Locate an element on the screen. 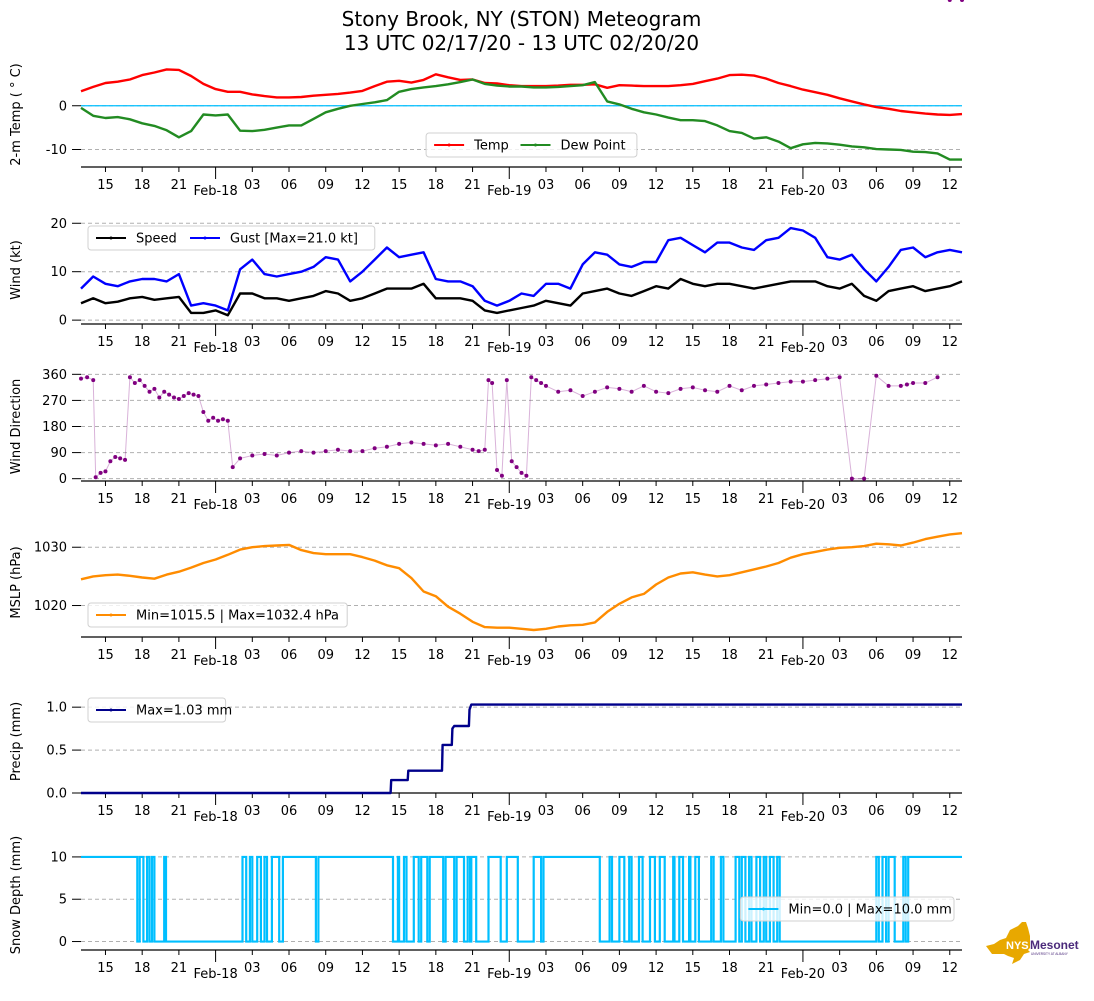  y-tick-label: 270 is located at coordinates (54, 401).